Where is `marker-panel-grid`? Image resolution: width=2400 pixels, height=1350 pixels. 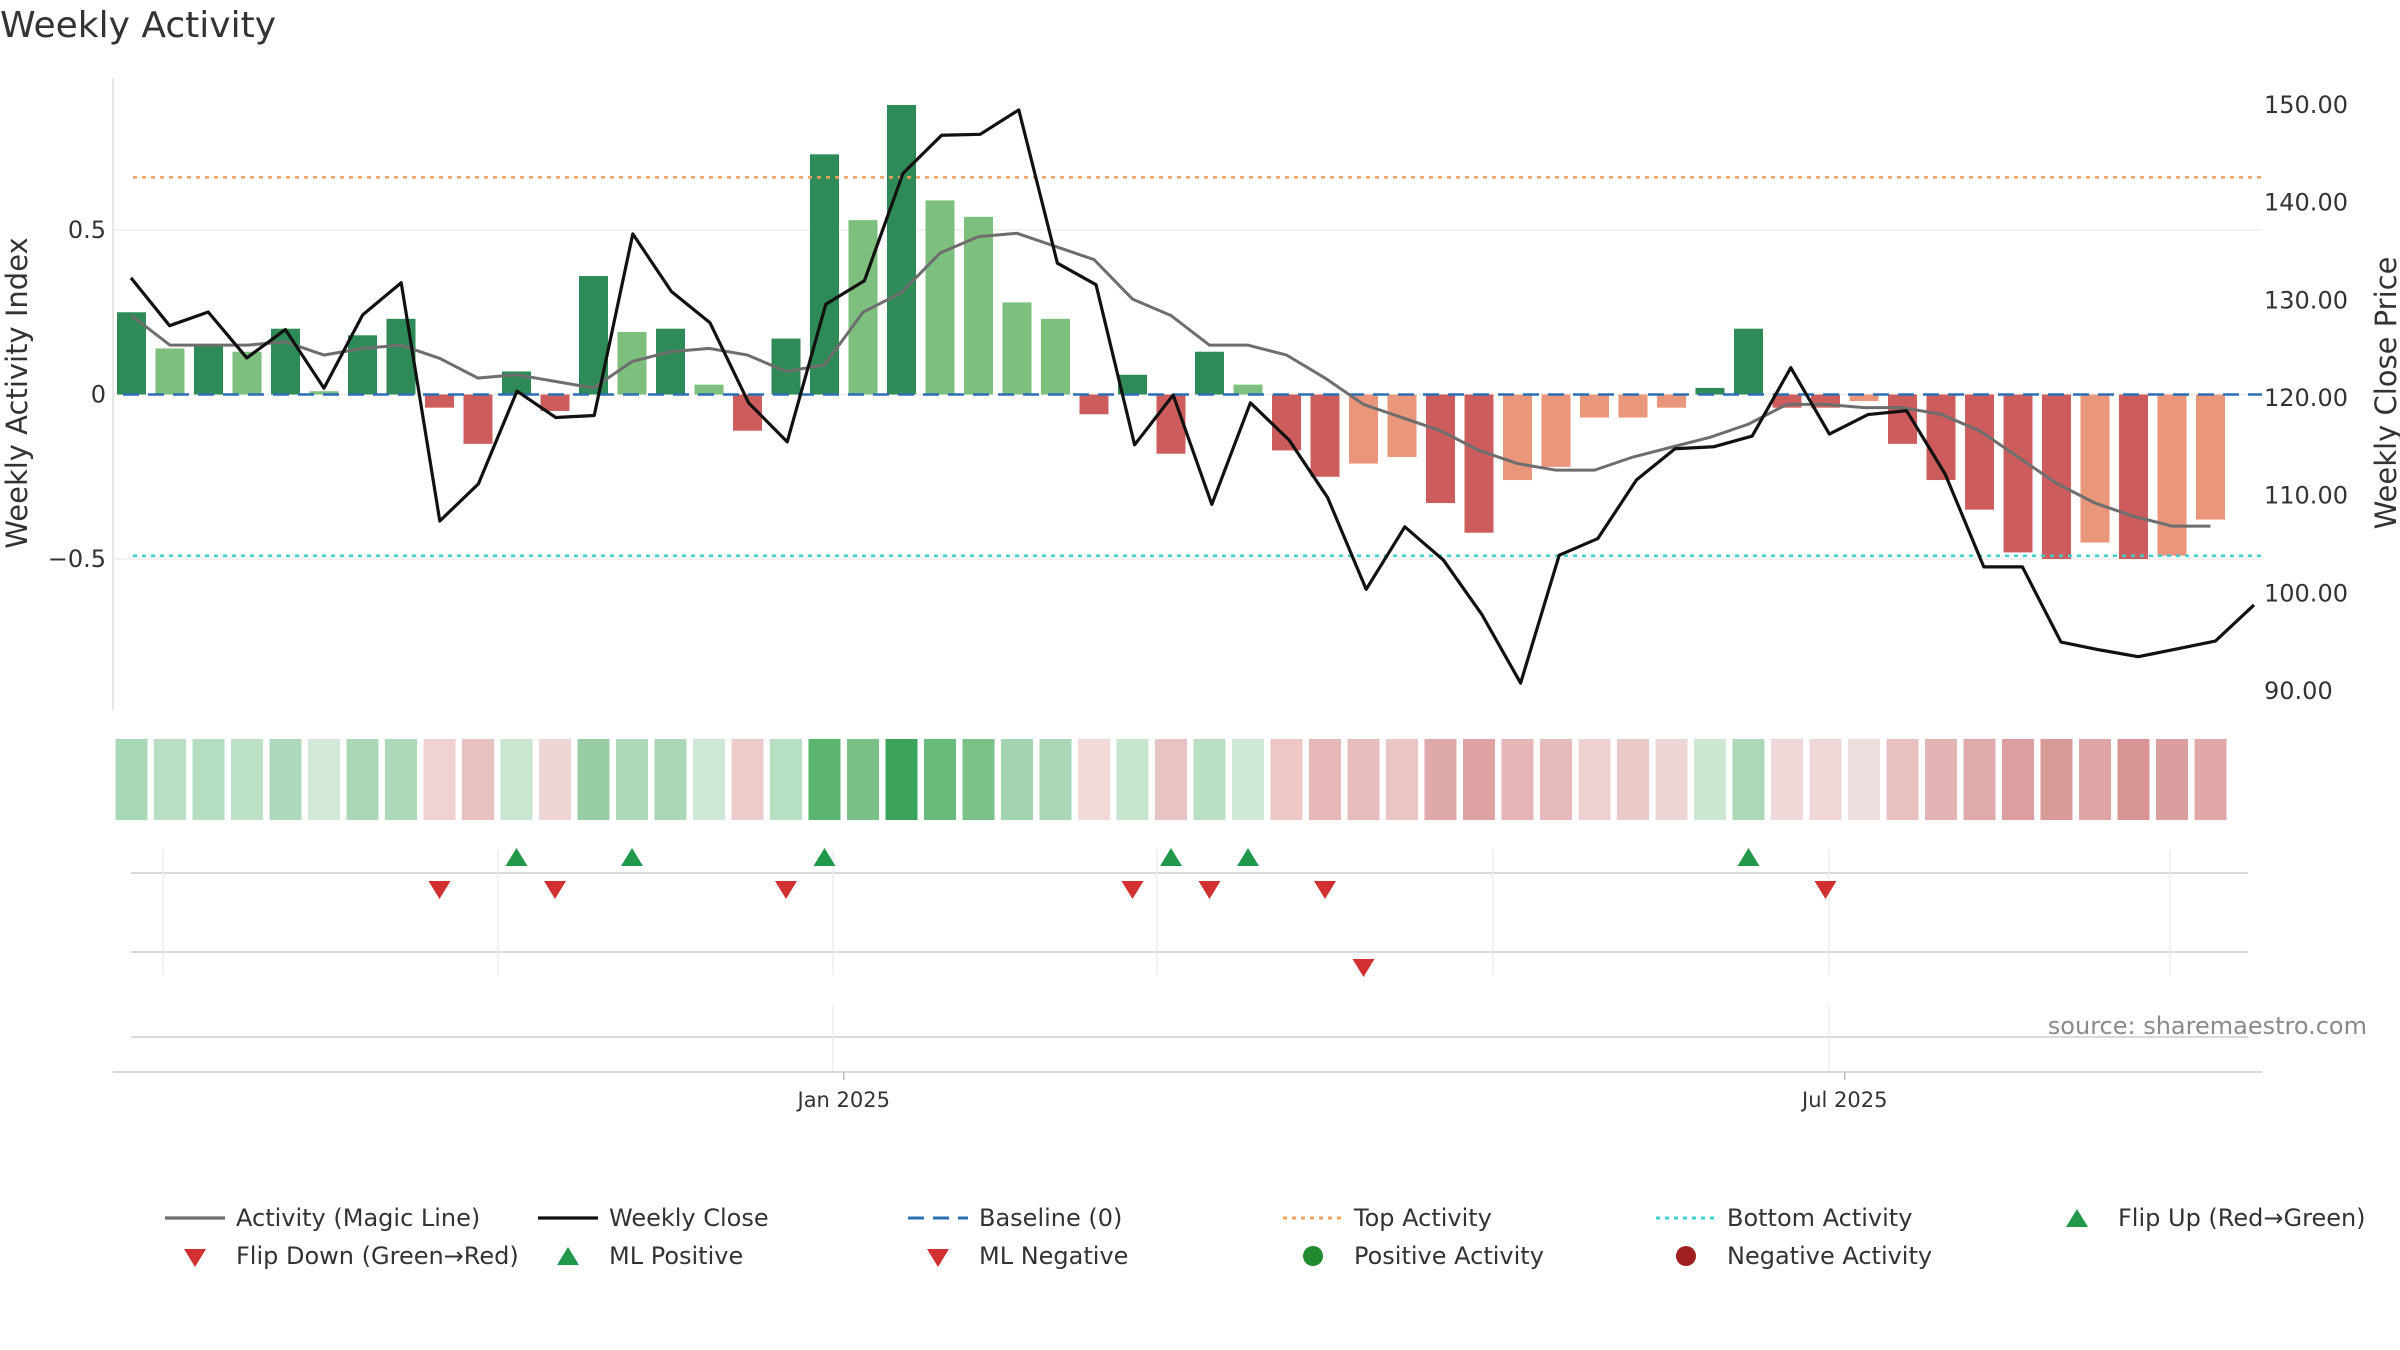 marker-panel-grid is located at coordinates (1189, 961).